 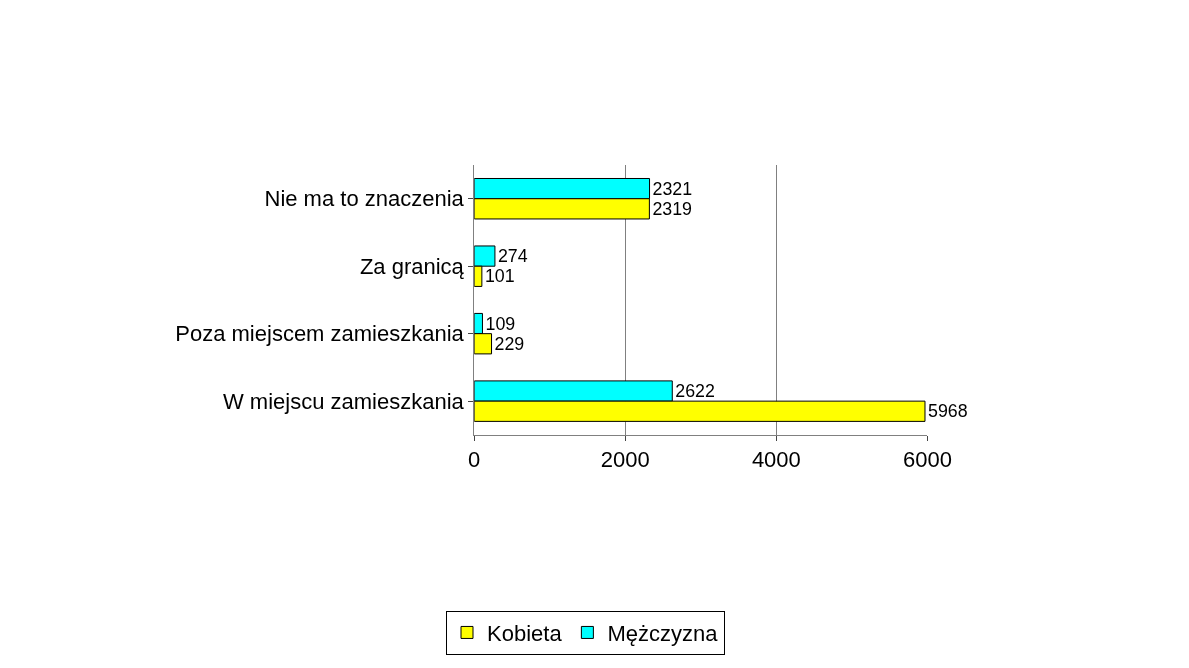 What do you see at coordinates (525, 634) in the screenshot?
I see `legend-label: Kobieta` at bounding box center [525, 634].